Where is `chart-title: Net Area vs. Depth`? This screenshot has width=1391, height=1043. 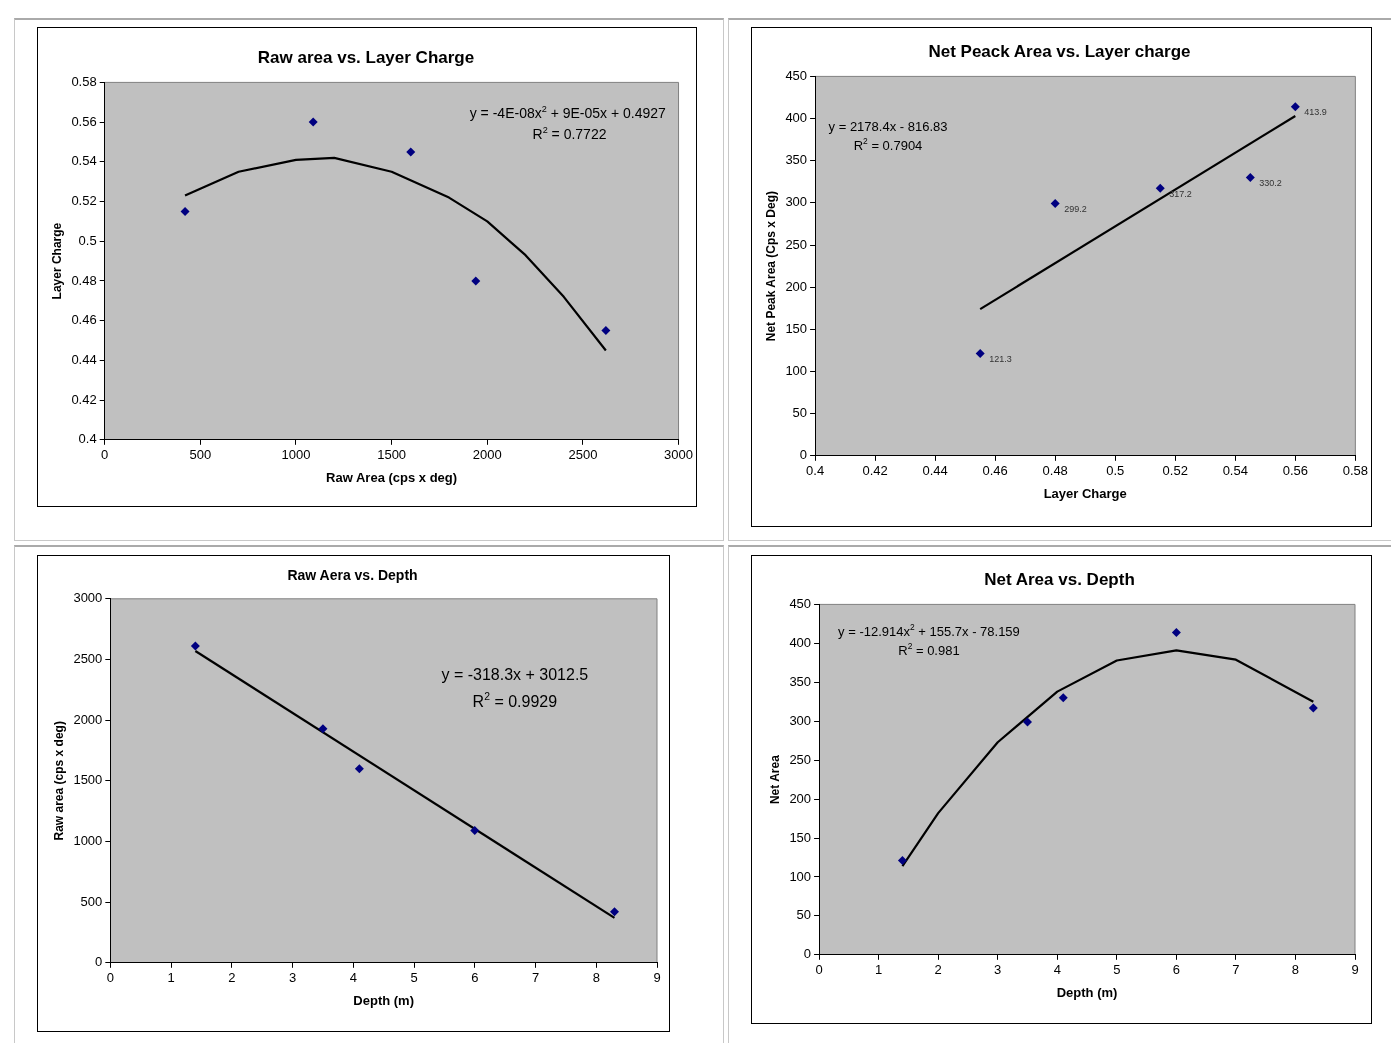
chart-title: Net Area vs. Depth is located at coordinates (1059, 579).